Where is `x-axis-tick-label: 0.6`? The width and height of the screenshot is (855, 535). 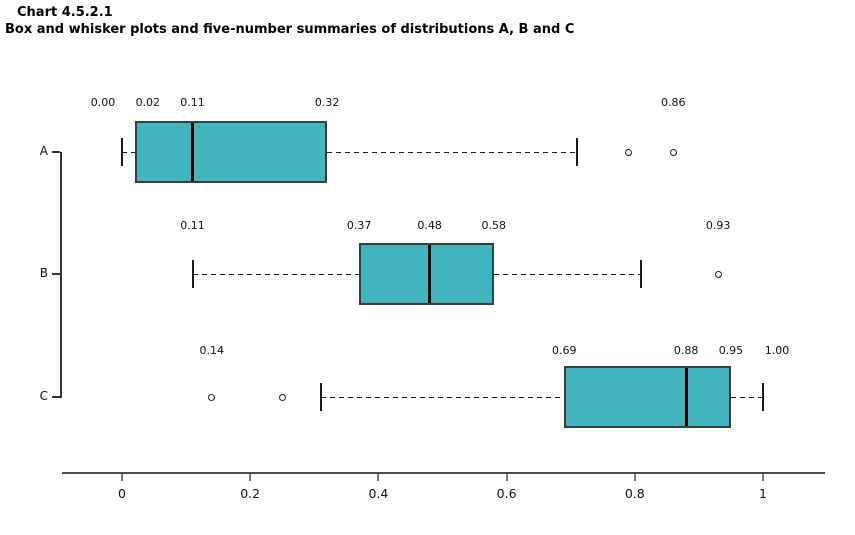
x-axis-tick-label: 0.6 is located at coordinates (506, 493).